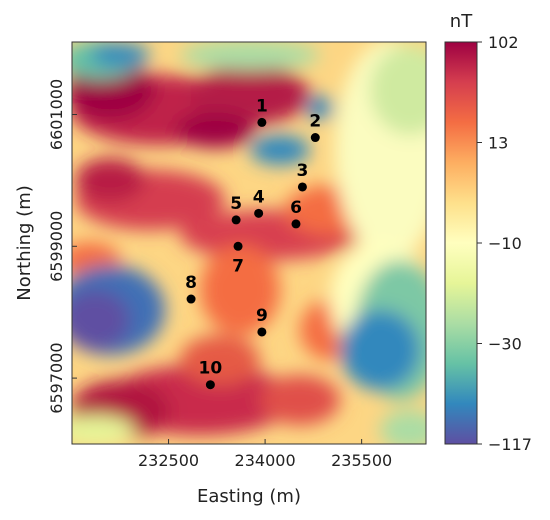 The width and height of the screenshot is (550, 520). Describe the element at coordinates (361, 460) in the screenshot. I see `x-tick-label: 235500` at that location.